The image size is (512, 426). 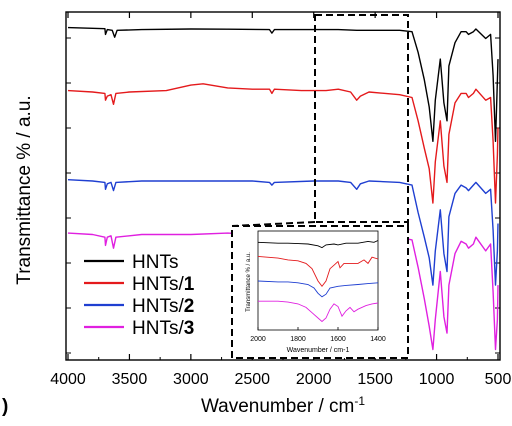 What do you see at coordinates (359, 401) in the screenshot?
I see `x-axis-label-superscript: -1` at bounding box center [359, 401].